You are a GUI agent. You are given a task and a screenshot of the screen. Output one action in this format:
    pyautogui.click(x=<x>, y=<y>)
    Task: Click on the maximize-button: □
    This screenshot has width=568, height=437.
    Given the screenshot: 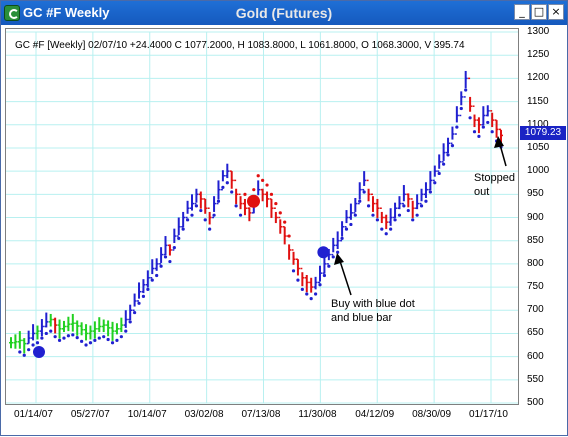 What is the action you would take?
    pyautogui.click(x=539, y=12)
    